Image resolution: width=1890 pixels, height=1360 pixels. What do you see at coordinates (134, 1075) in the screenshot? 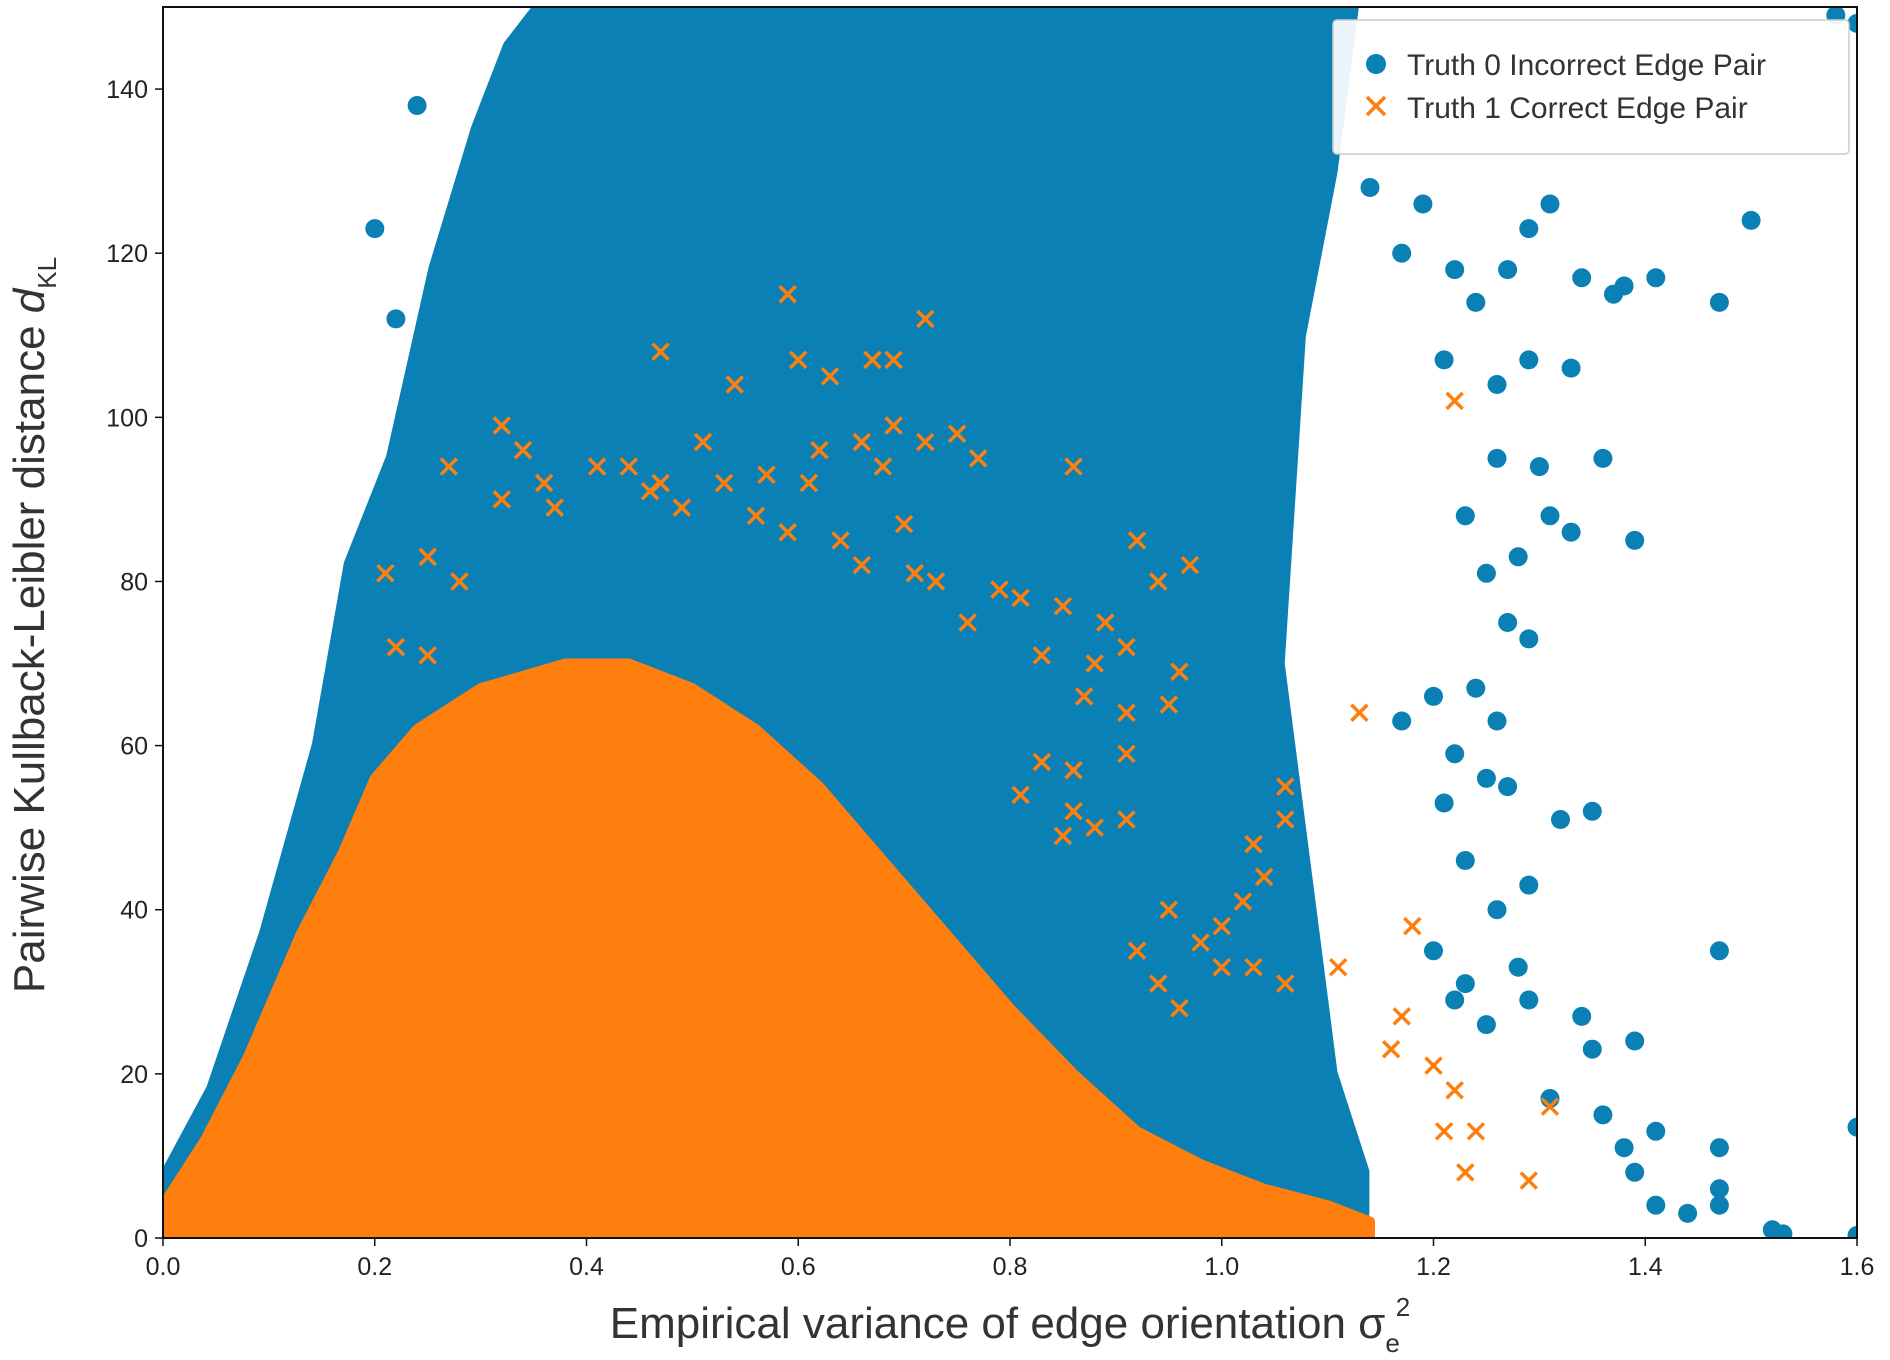
I see `y-tick-label: 20` at bounding box center [134, 1075].